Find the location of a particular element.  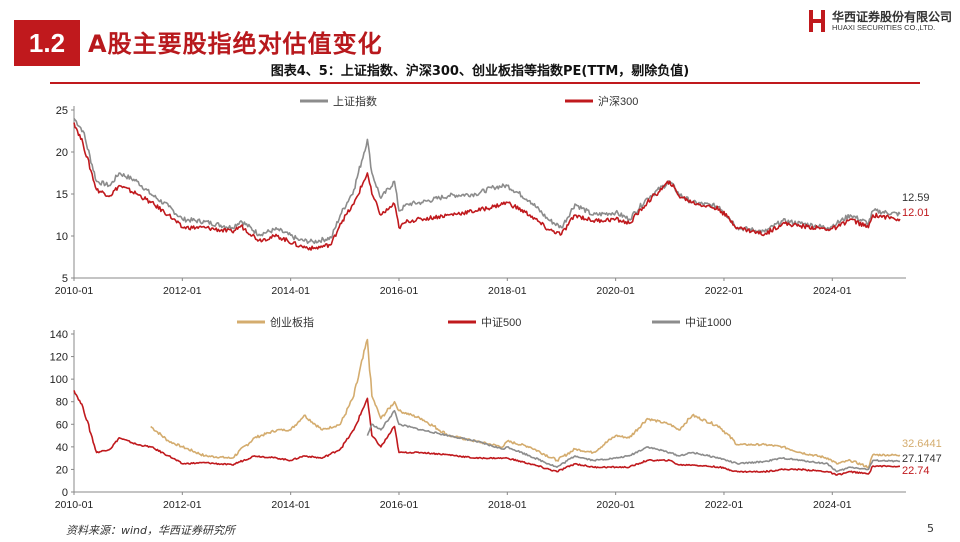

y-tick-label: 25 is located at coordinates (62, 111).